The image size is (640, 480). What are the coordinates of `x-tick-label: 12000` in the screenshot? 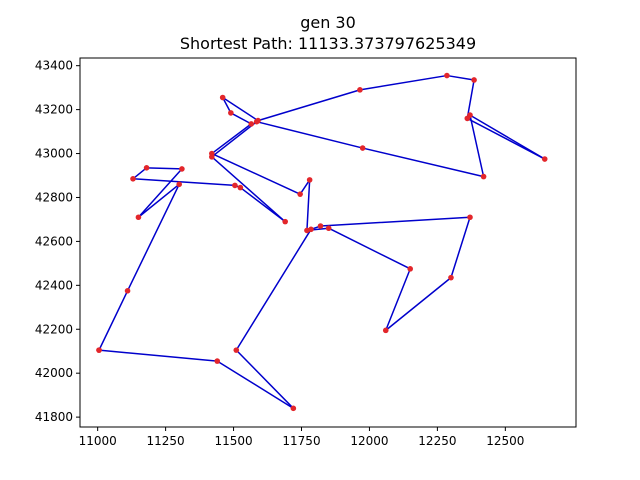 It's located at (369, 441).